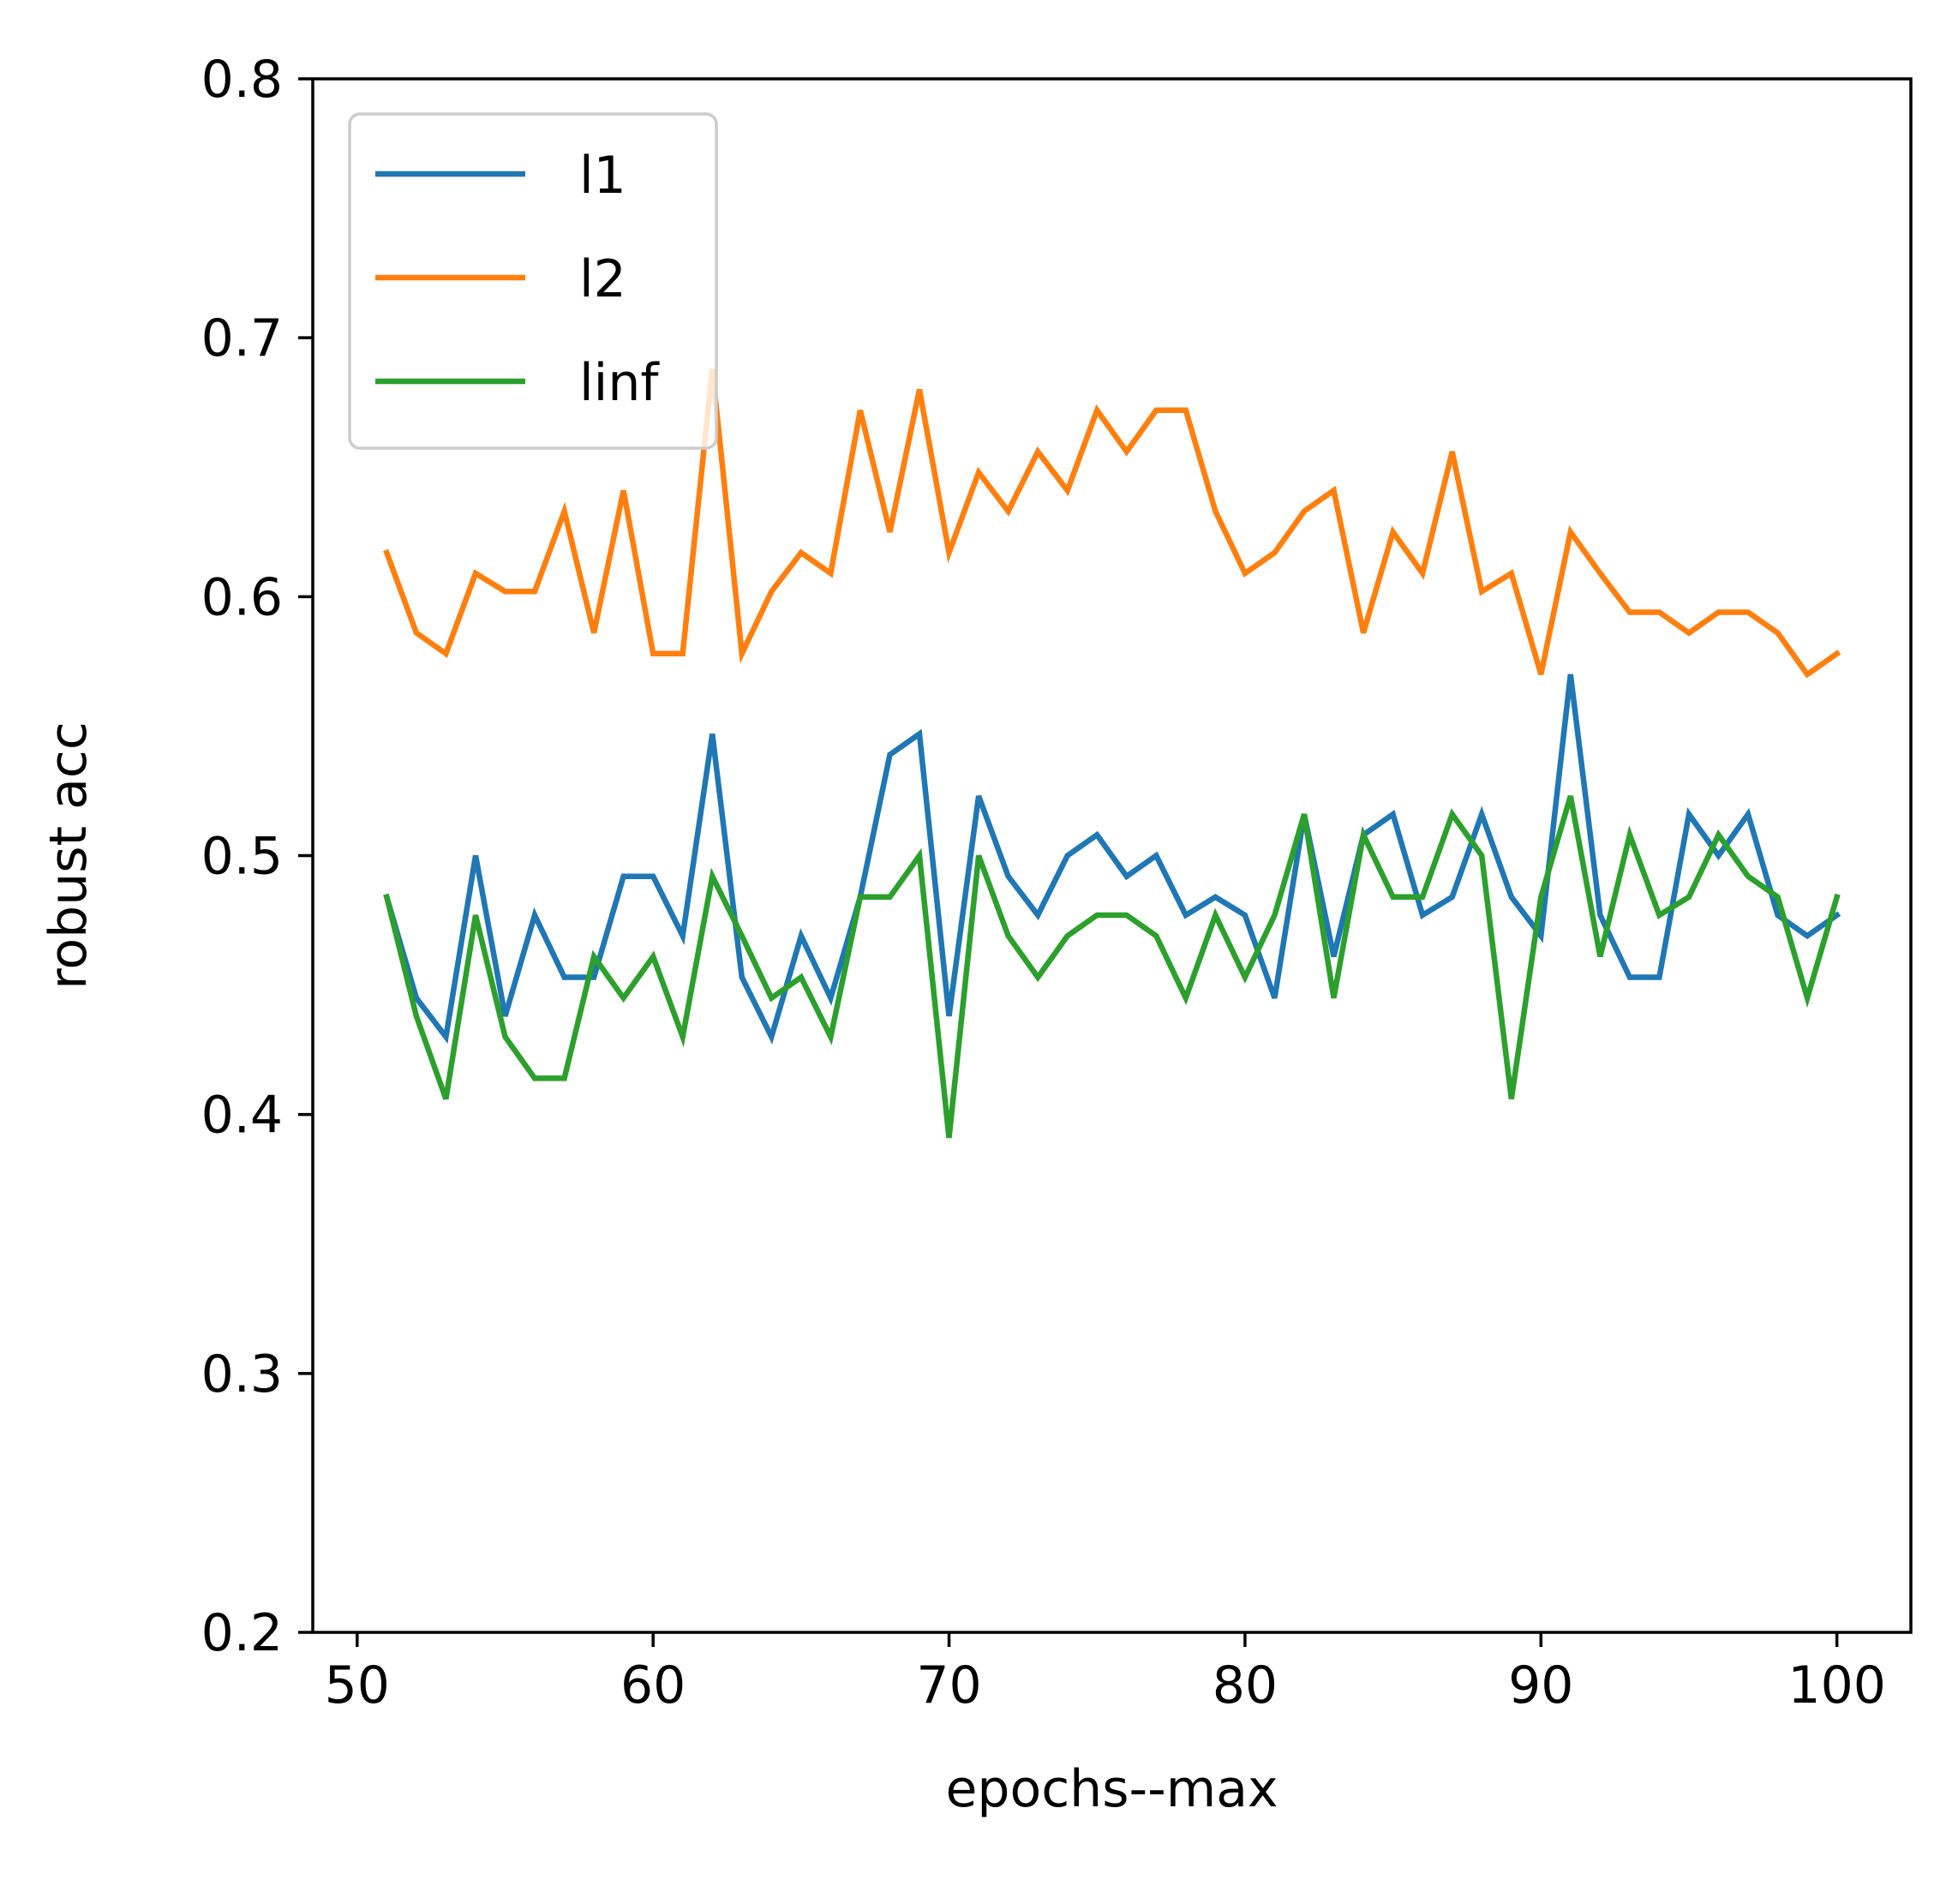 This screenshot has height=1904, width=1958. Describe the element at coordinates (242, 338) in the screenshot. I see `y-tick-label: 0.7` at that location.